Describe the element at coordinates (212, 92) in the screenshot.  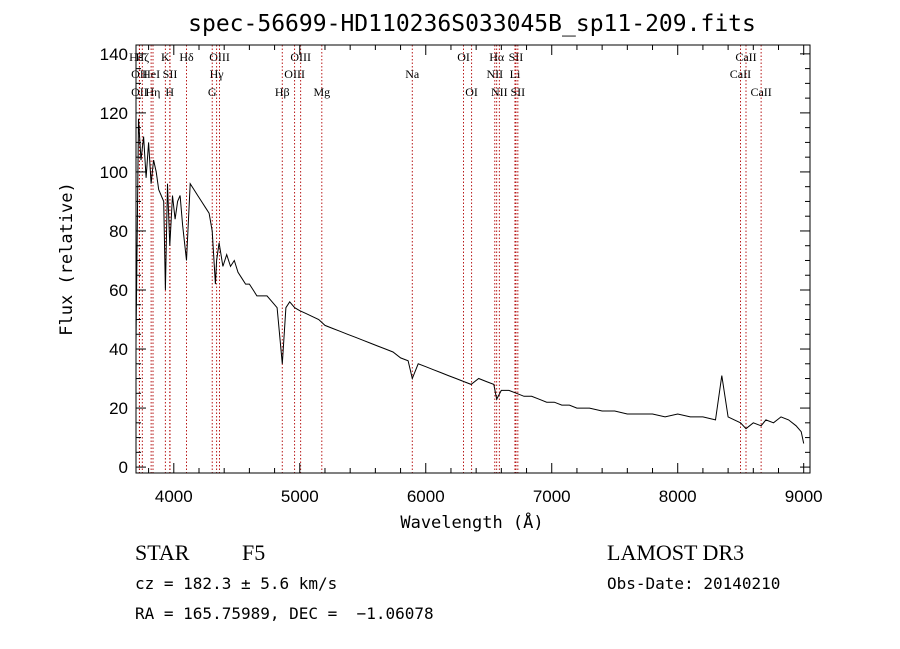
I see `line-label: G` at that location.